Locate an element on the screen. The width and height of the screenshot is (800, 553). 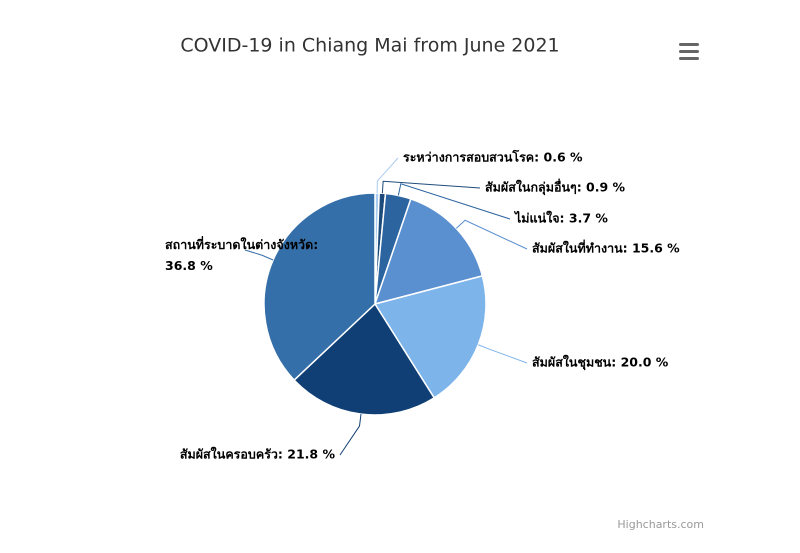
data-label: สถานที่ระบาดในต่างจังหวัด: 36.8 % is located at coordinates (241, 254).